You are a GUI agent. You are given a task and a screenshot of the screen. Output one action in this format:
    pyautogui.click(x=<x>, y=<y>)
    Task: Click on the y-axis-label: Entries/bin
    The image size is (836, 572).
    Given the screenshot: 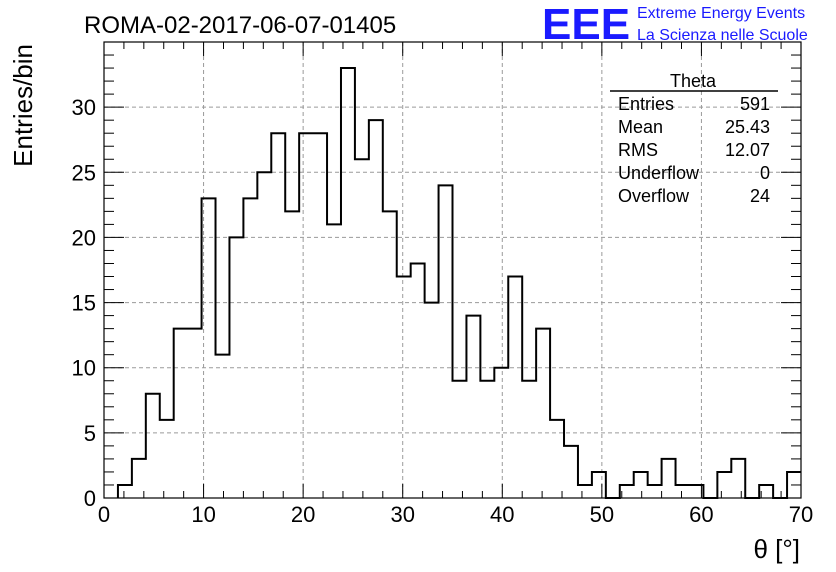 What is the action you would take?
    pyautogui.click(x=23, y=105)
    